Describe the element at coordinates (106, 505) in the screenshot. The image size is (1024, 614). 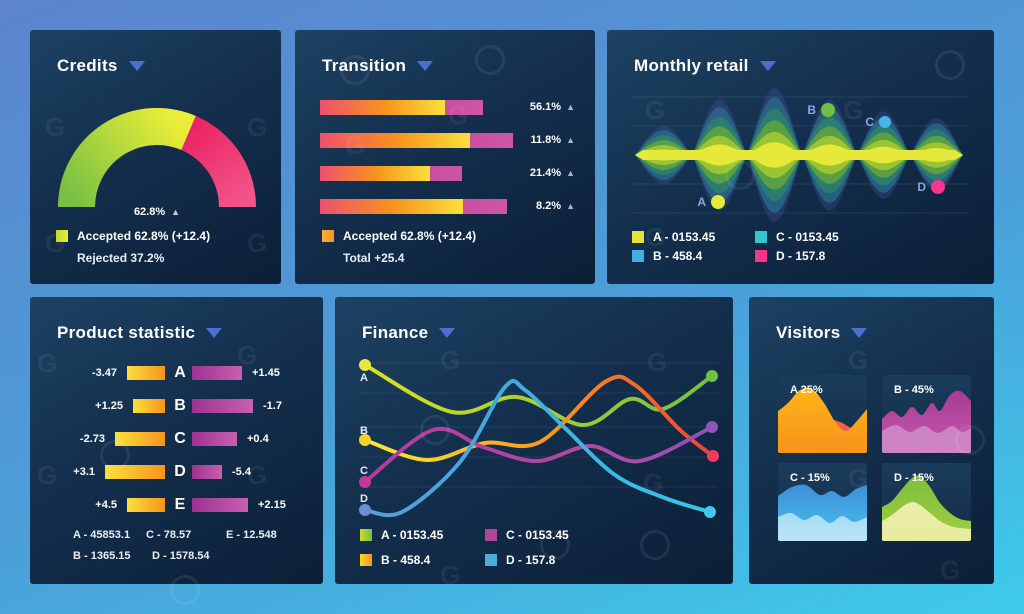
I see `left-value: +4.5` at that location.